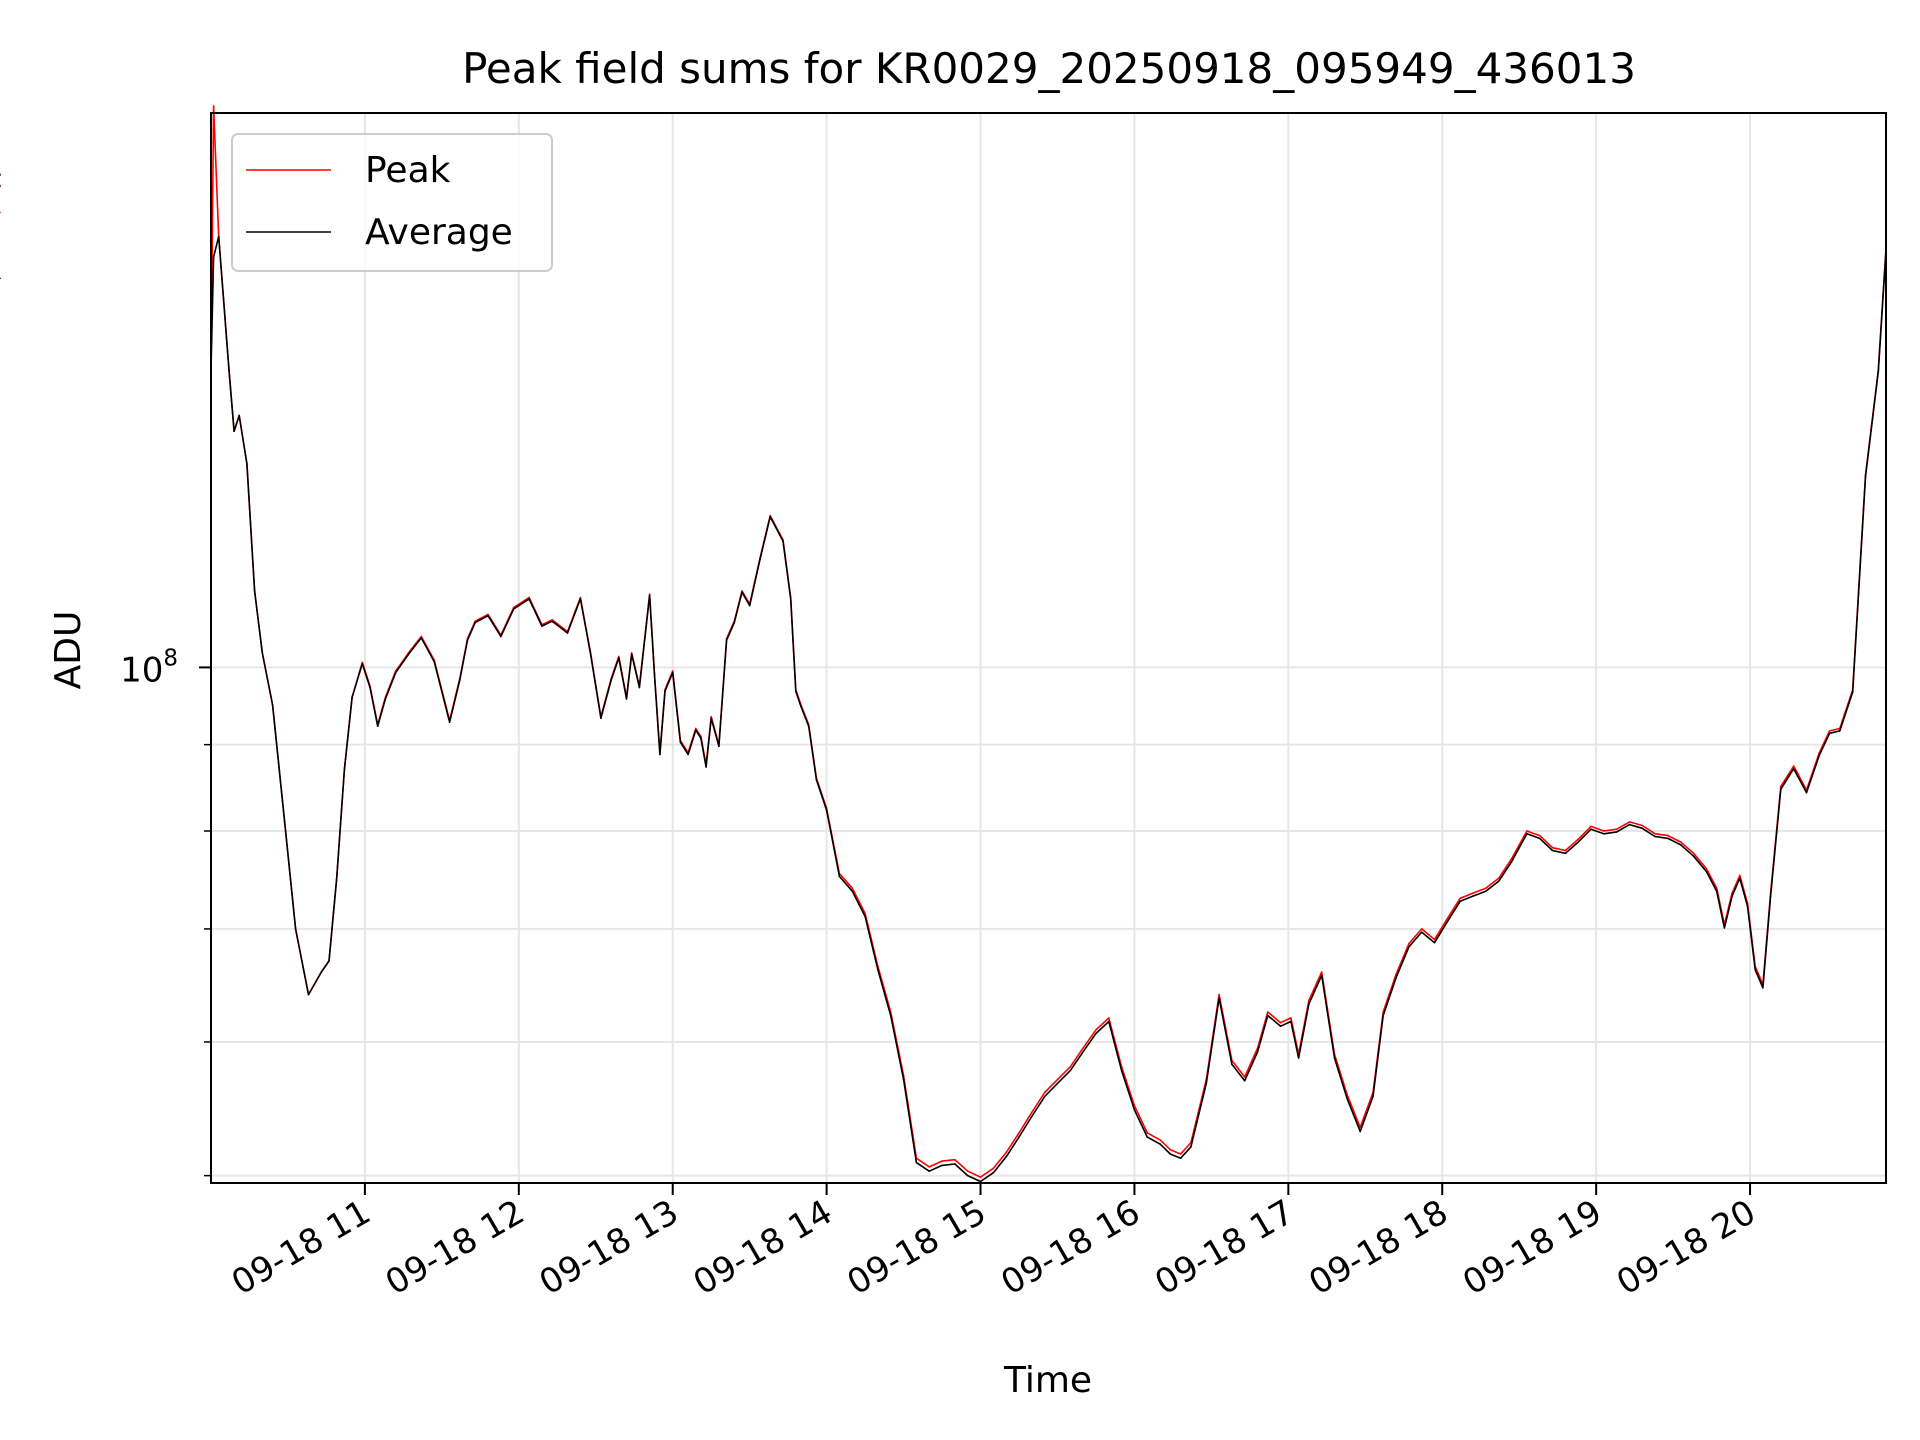  Describe the element at coordinates (68, 650) in the screenshot. I see `y-axis-label: ADU` at that location.